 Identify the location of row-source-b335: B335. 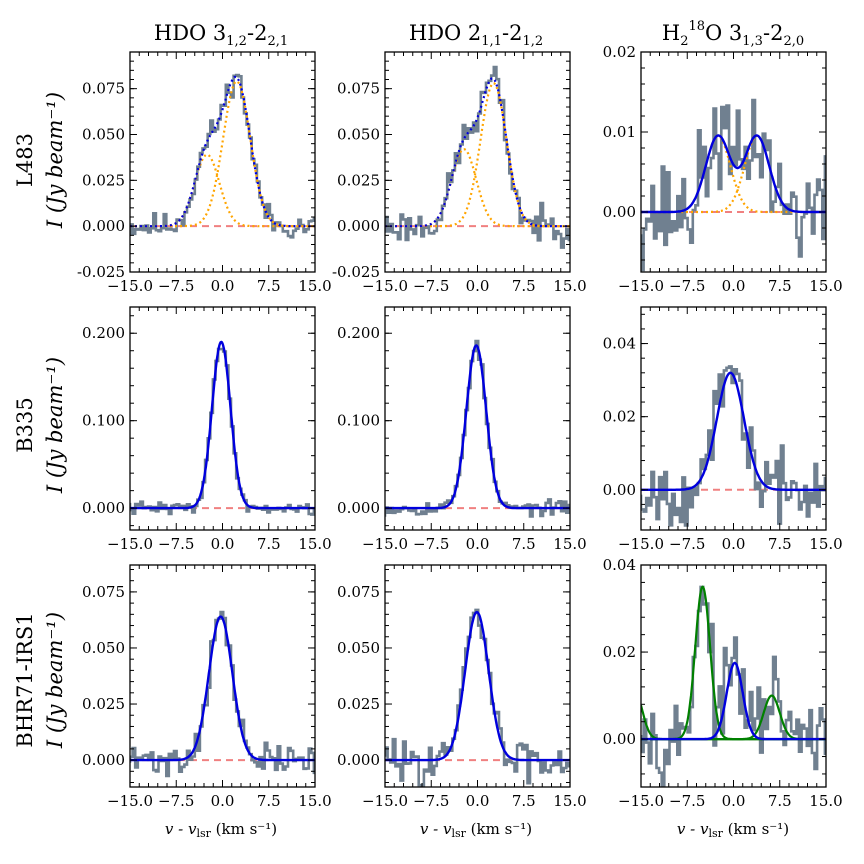
(25, 425).